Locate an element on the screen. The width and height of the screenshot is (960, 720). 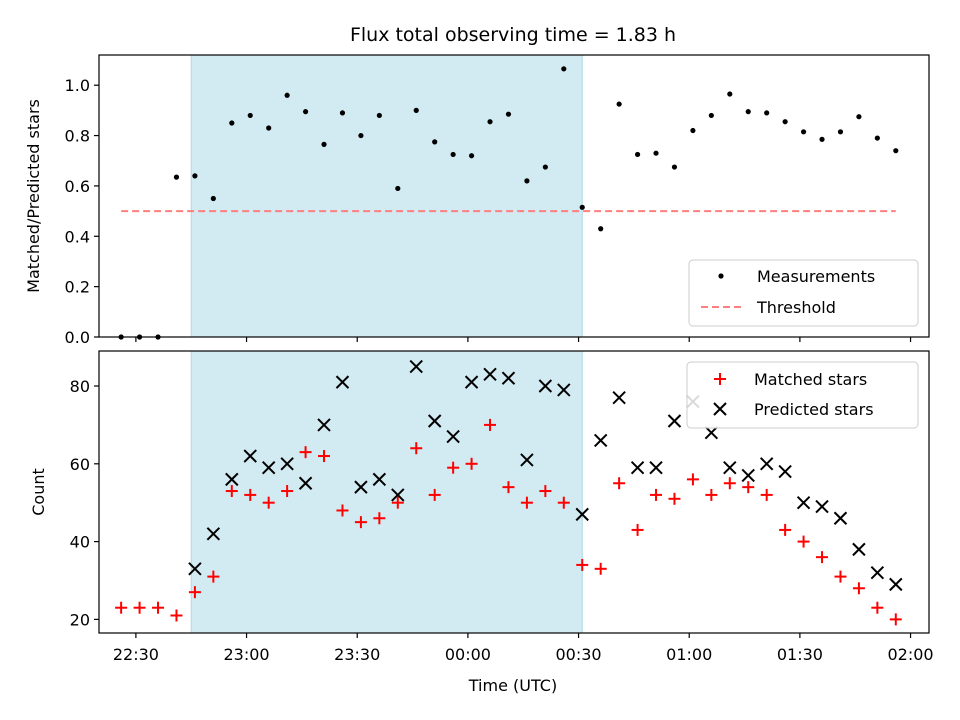
x-axis-label: Time (UTC) is located at coordinates (512, 685).